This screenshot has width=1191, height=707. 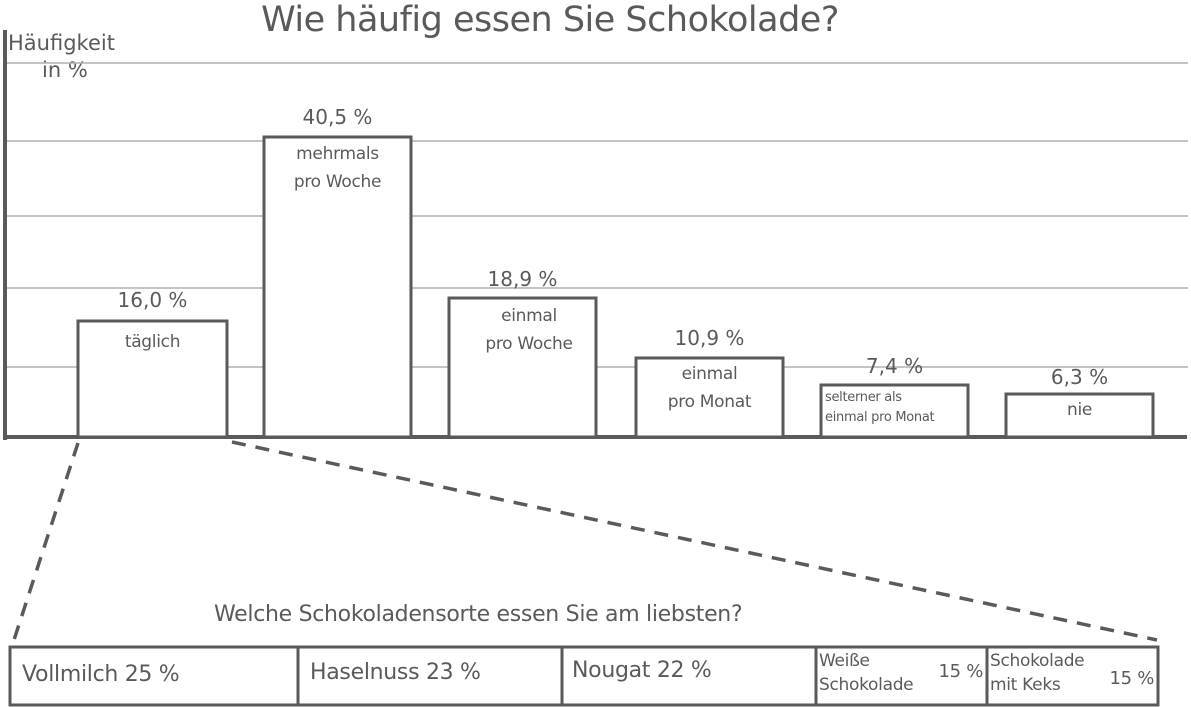 I want to click on bar-category-label: täglich, so click(x=152, y=342).